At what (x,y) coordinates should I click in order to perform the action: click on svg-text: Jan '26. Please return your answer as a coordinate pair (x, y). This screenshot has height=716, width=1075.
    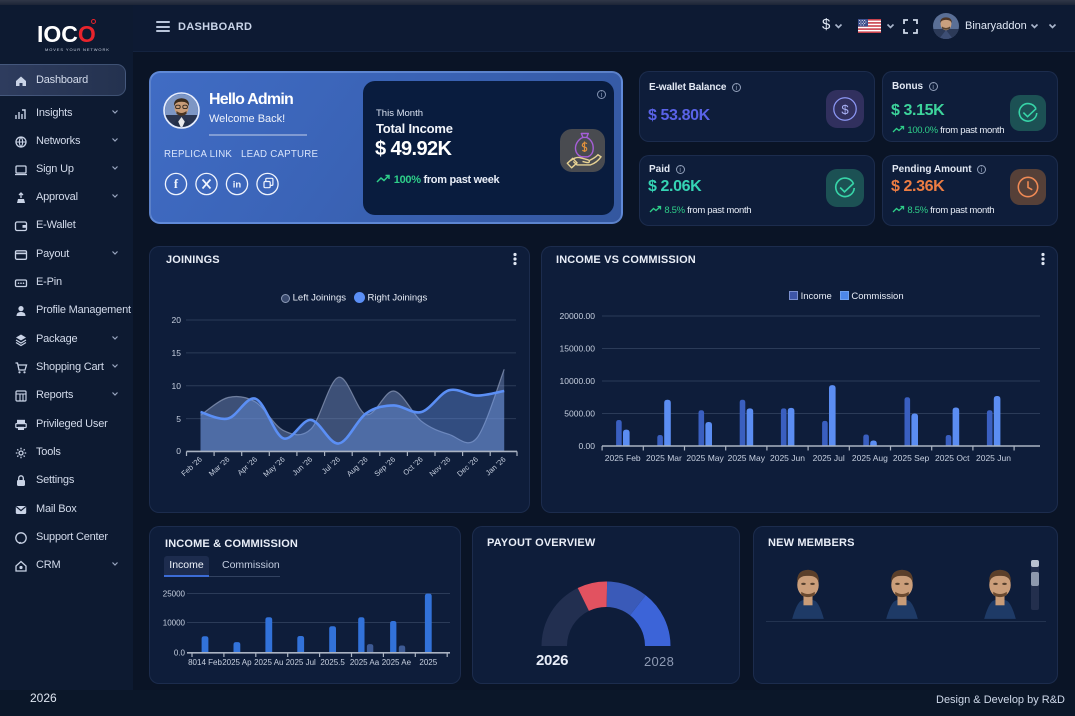
    Looking at the image, I should click on (496, 466).